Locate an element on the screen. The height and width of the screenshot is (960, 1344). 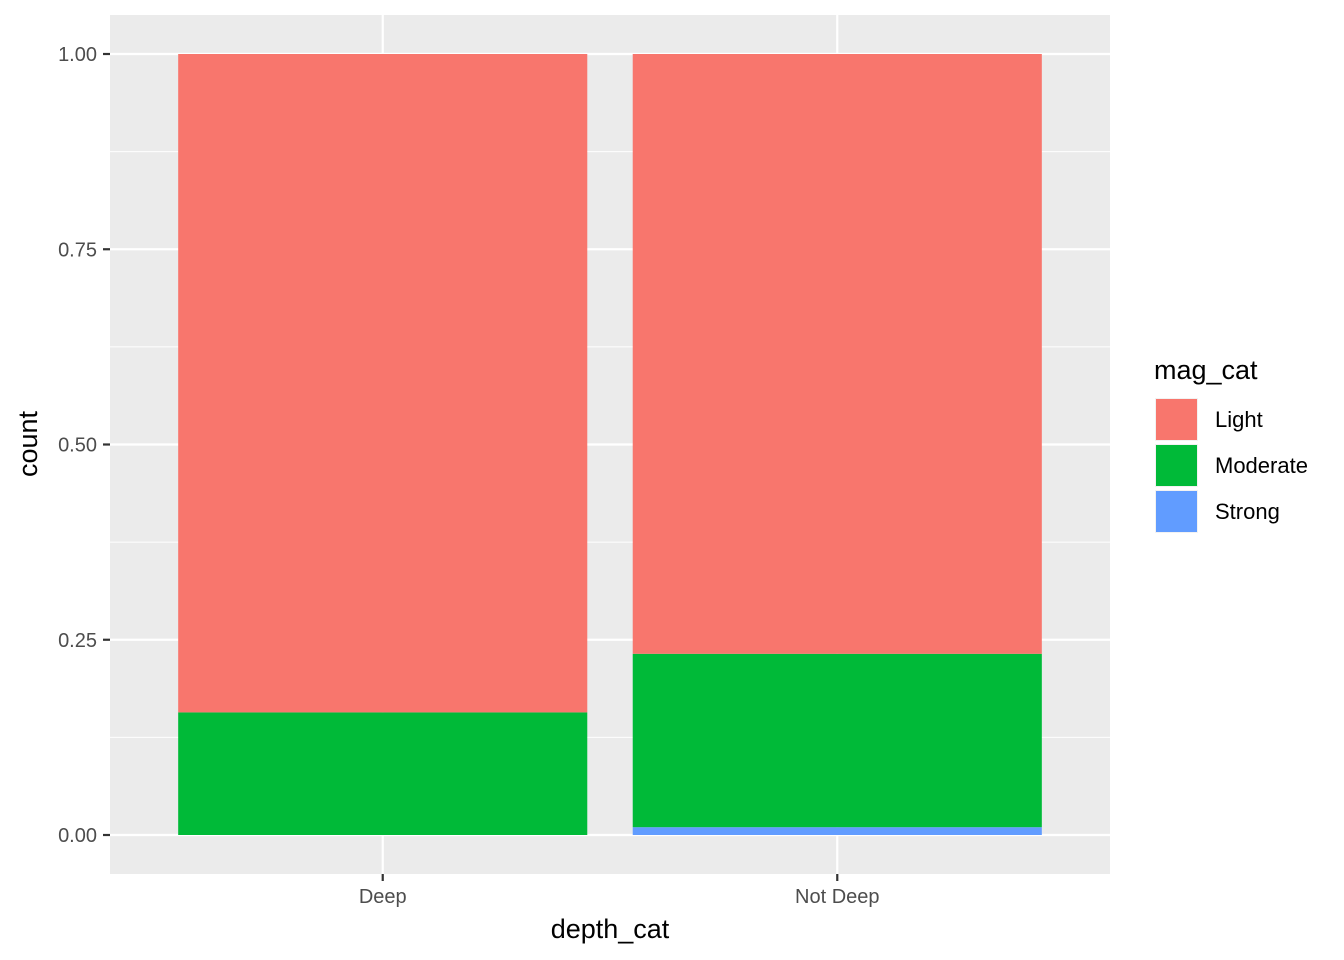
legend-label-moderate: Moderate is located at coordinates (1261, 465).